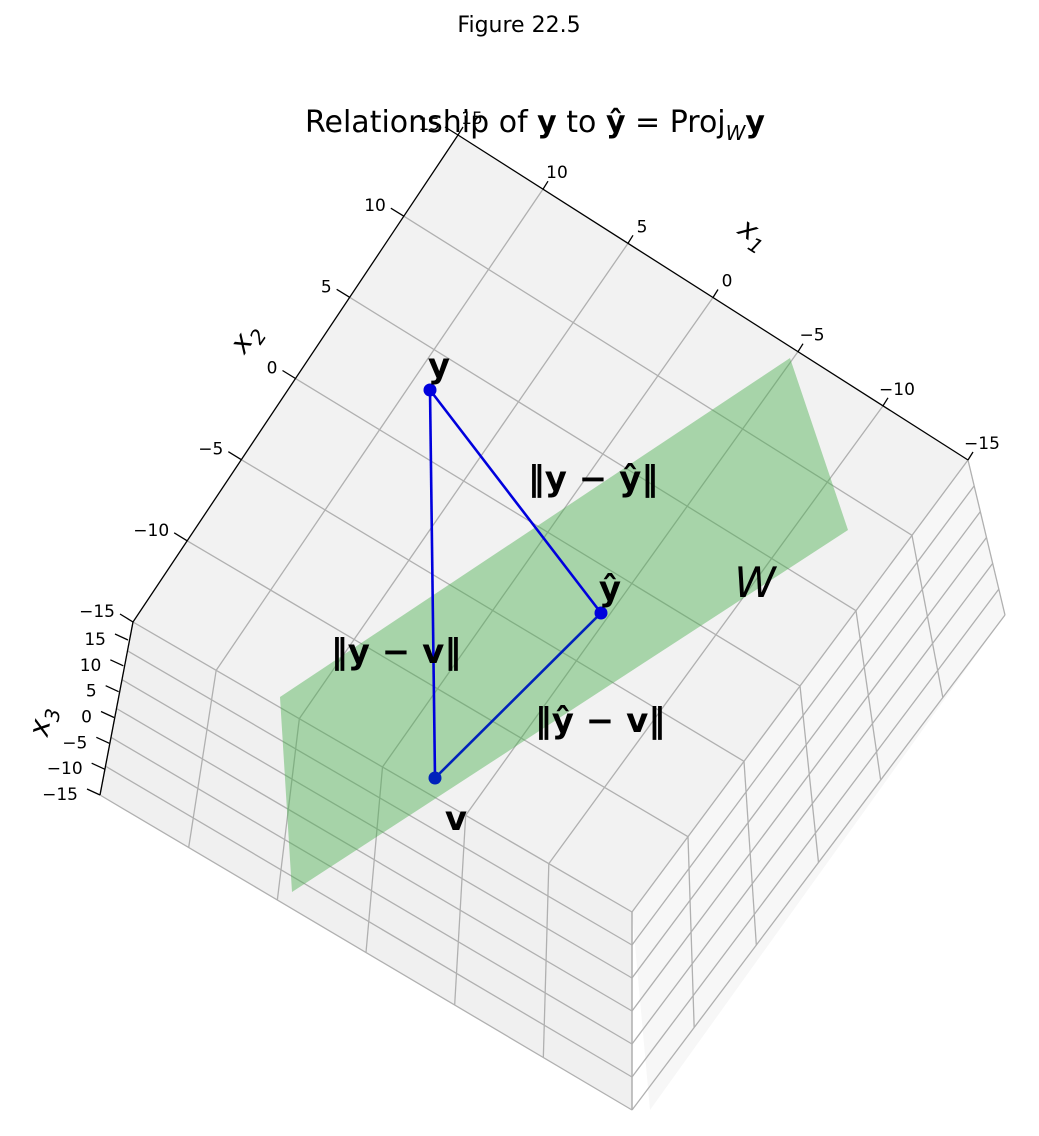 The height and width of the screenshot is (1136, 1039). I want to click on x3-axis-label: x3, so click(44, 722).